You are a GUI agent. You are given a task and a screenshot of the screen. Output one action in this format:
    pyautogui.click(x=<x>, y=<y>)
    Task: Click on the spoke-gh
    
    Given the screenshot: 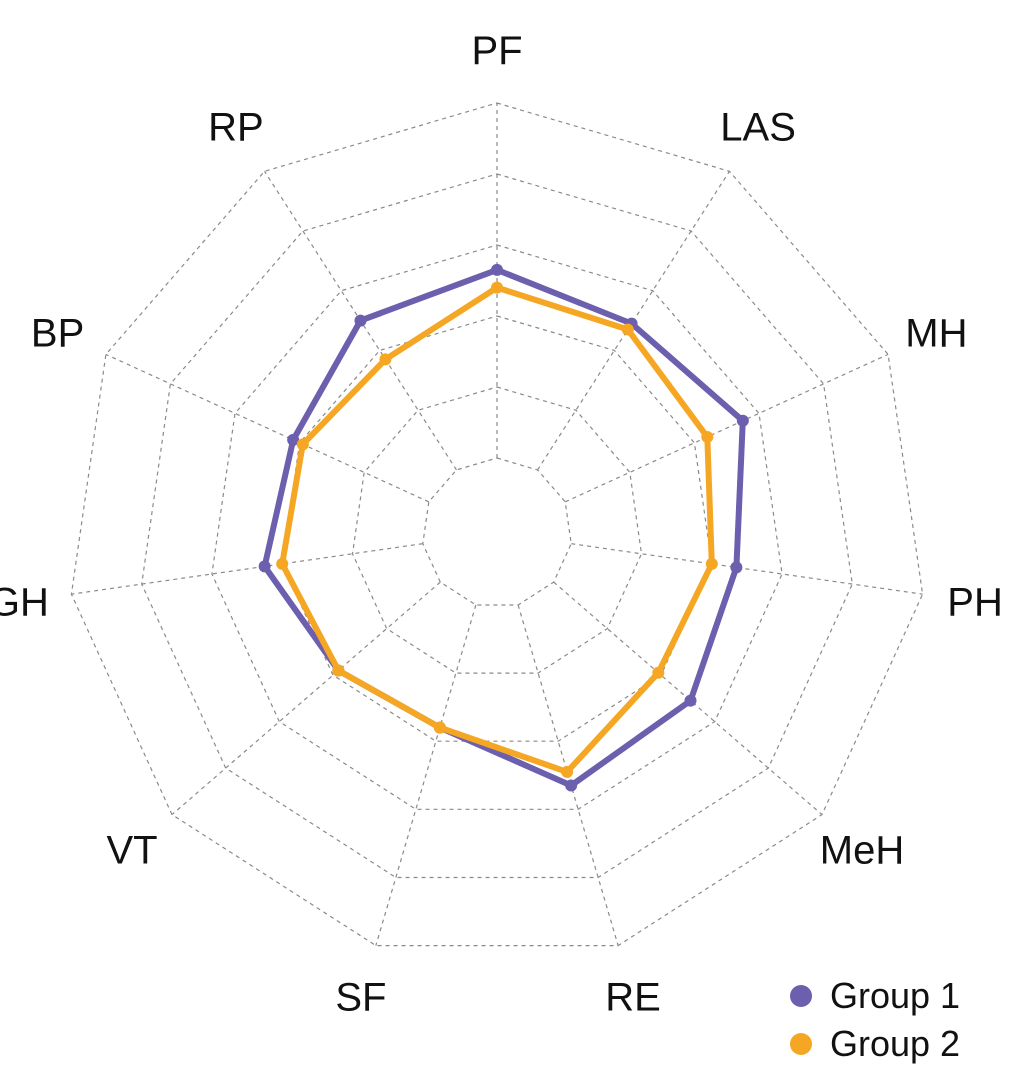 What is the action you would take?
    pyautogui.click(x=247, y=569)
    